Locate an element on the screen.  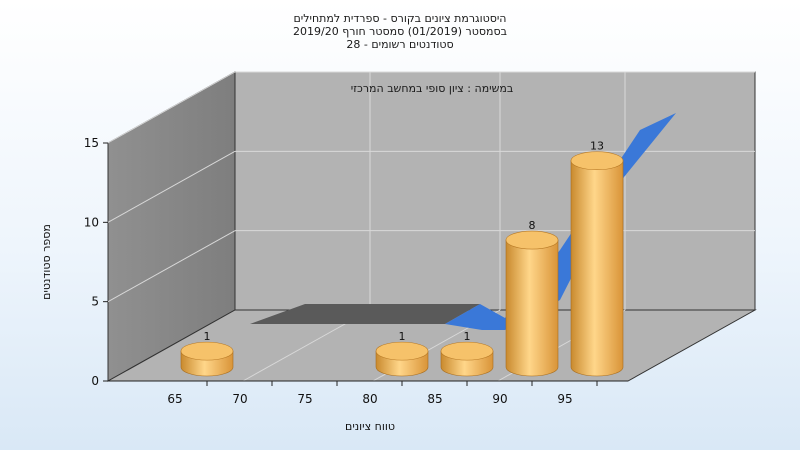
y-tick-label-0: 0 is located at coordinates (95, 381).